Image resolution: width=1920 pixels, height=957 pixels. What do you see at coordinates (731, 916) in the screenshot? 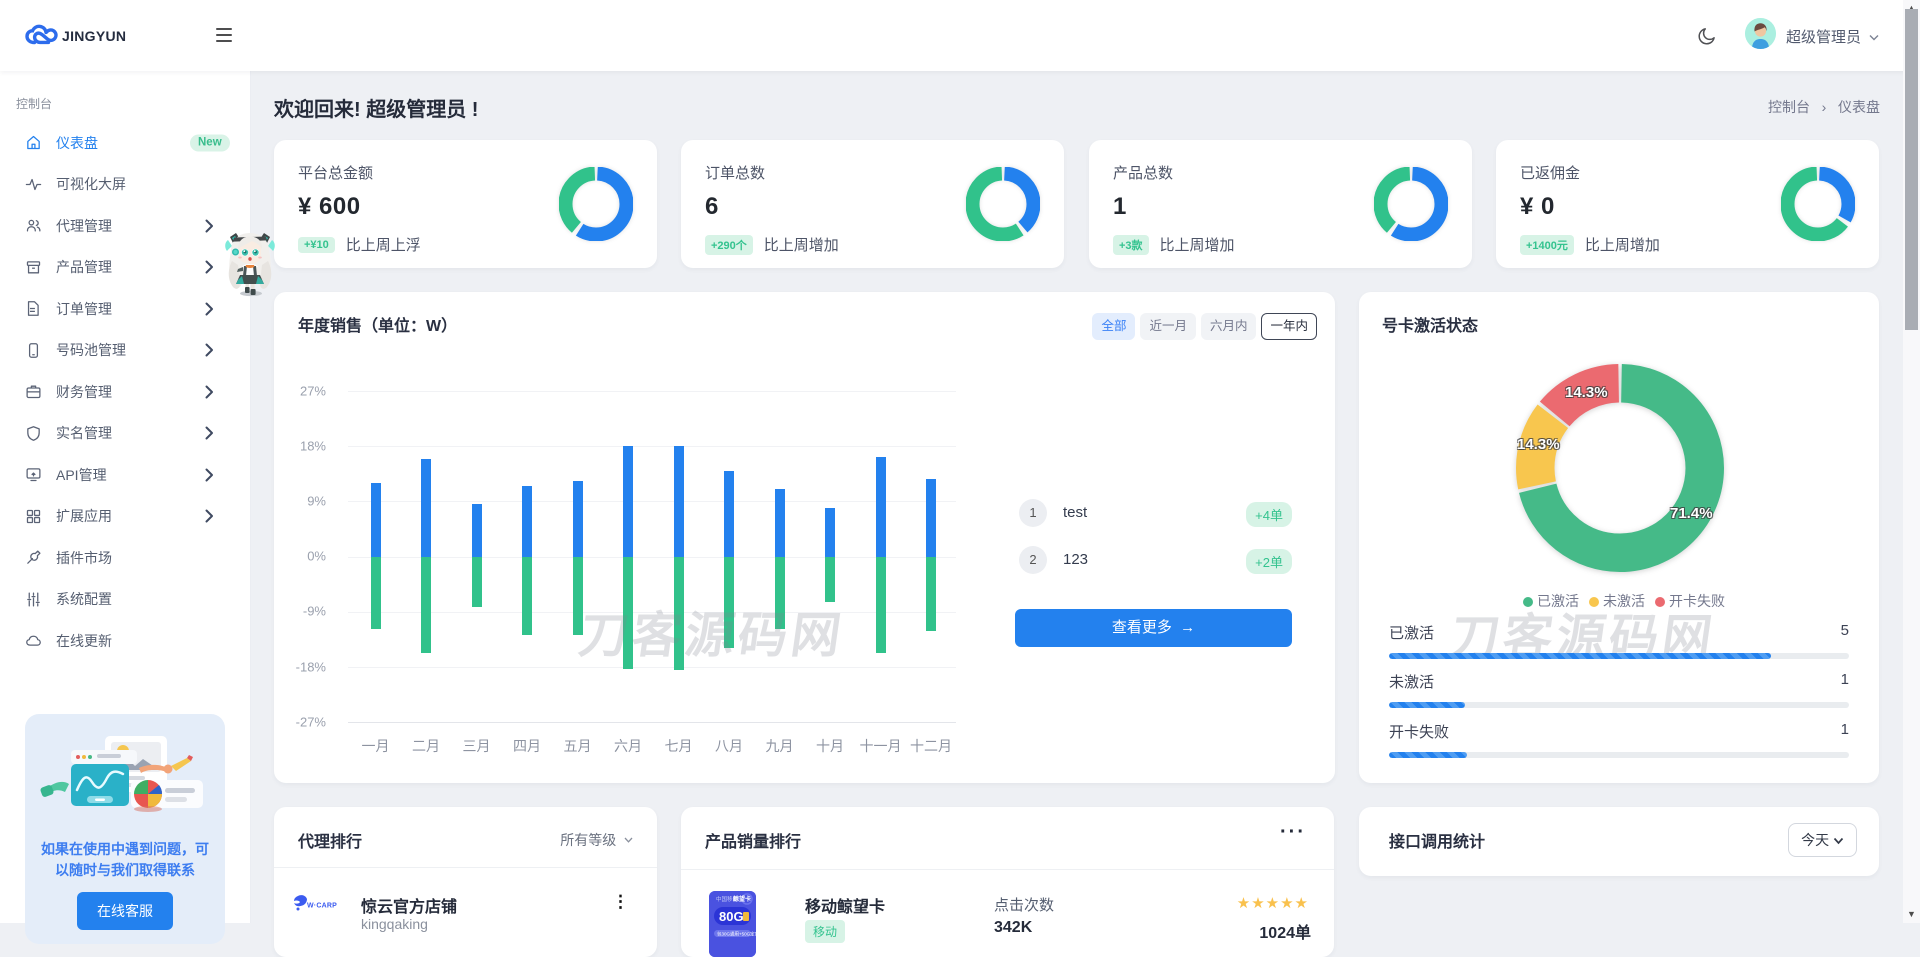
I see `svg-text: 80G` at bounding box center [731, 916].